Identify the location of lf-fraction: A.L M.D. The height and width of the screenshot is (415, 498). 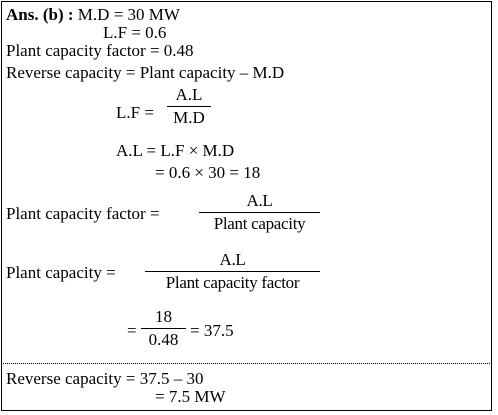
(189, 106).